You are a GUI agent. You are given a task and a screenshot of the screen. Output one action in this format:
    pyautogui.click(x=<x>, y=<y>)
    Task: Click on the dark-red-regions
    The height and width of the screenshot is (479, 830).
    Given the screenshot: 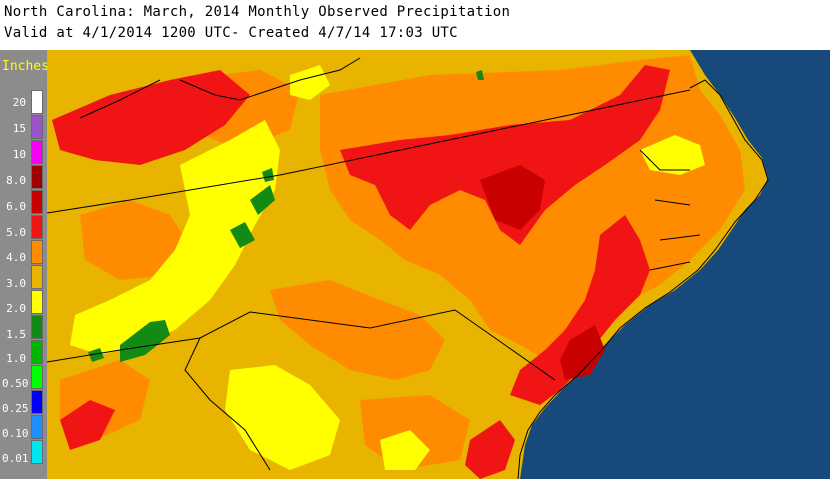 What is the action you would take?
    pyautogui.click(x=542, y=272)
    